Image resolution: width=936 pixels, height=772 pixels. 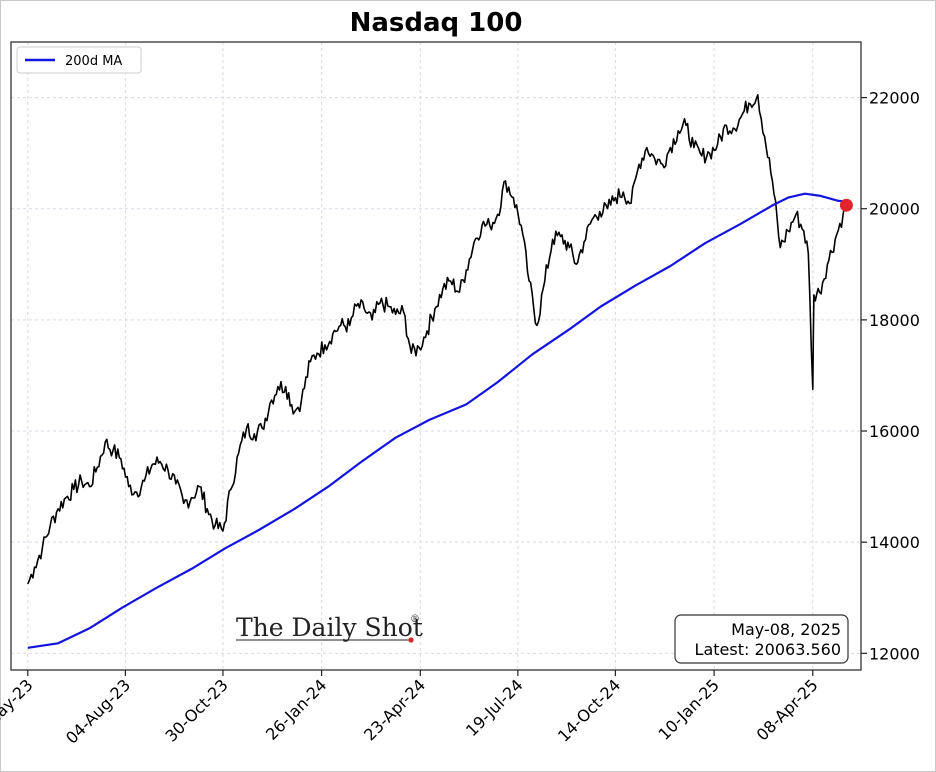 I want to click on x-tick-label: 30-Oct-23, so click(x=196, y=710).